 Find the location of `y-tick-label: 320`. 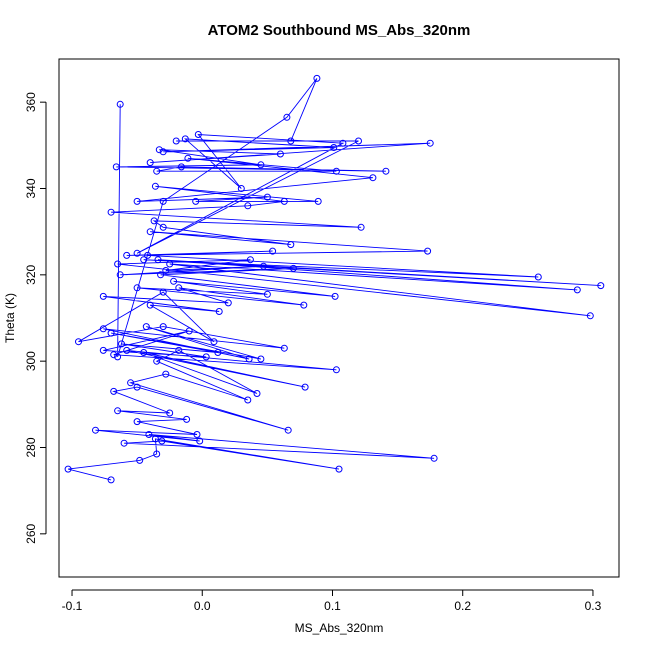

y-tick-label: 320 is located at coordinates (31, 275).